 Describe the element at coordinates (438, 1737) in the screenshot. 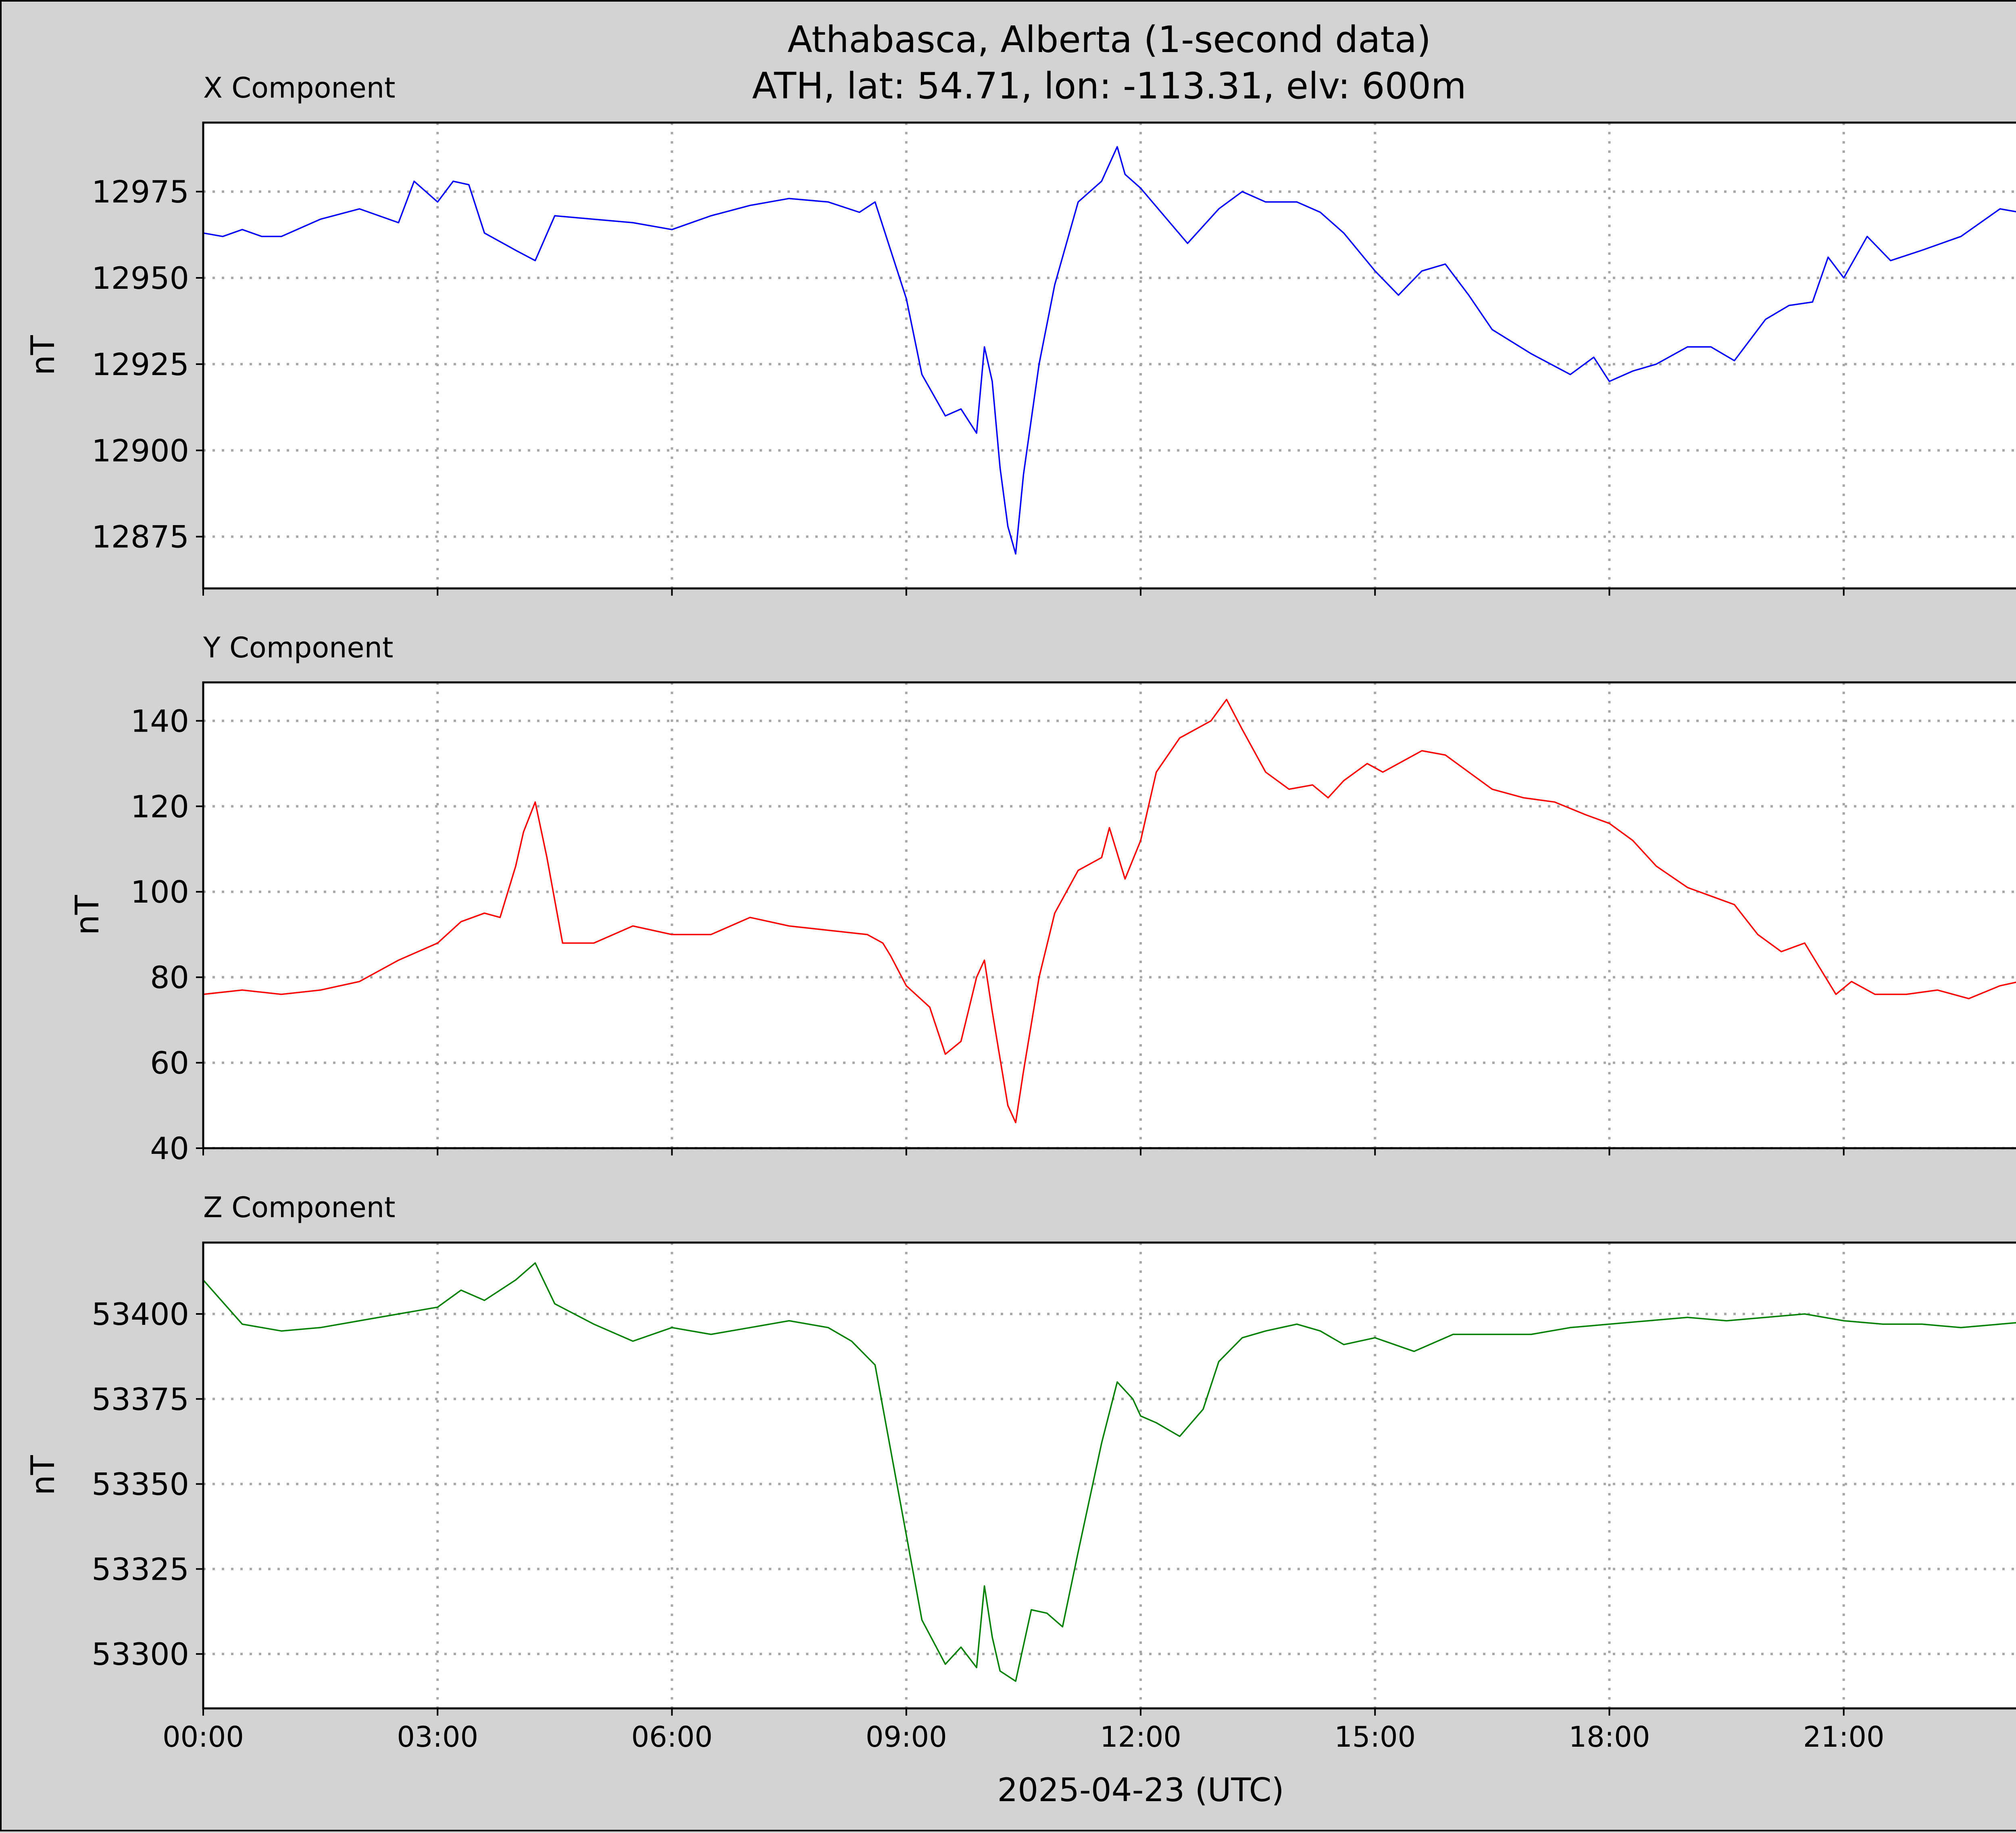

I see `x-tick-label: 03:00` at that location.